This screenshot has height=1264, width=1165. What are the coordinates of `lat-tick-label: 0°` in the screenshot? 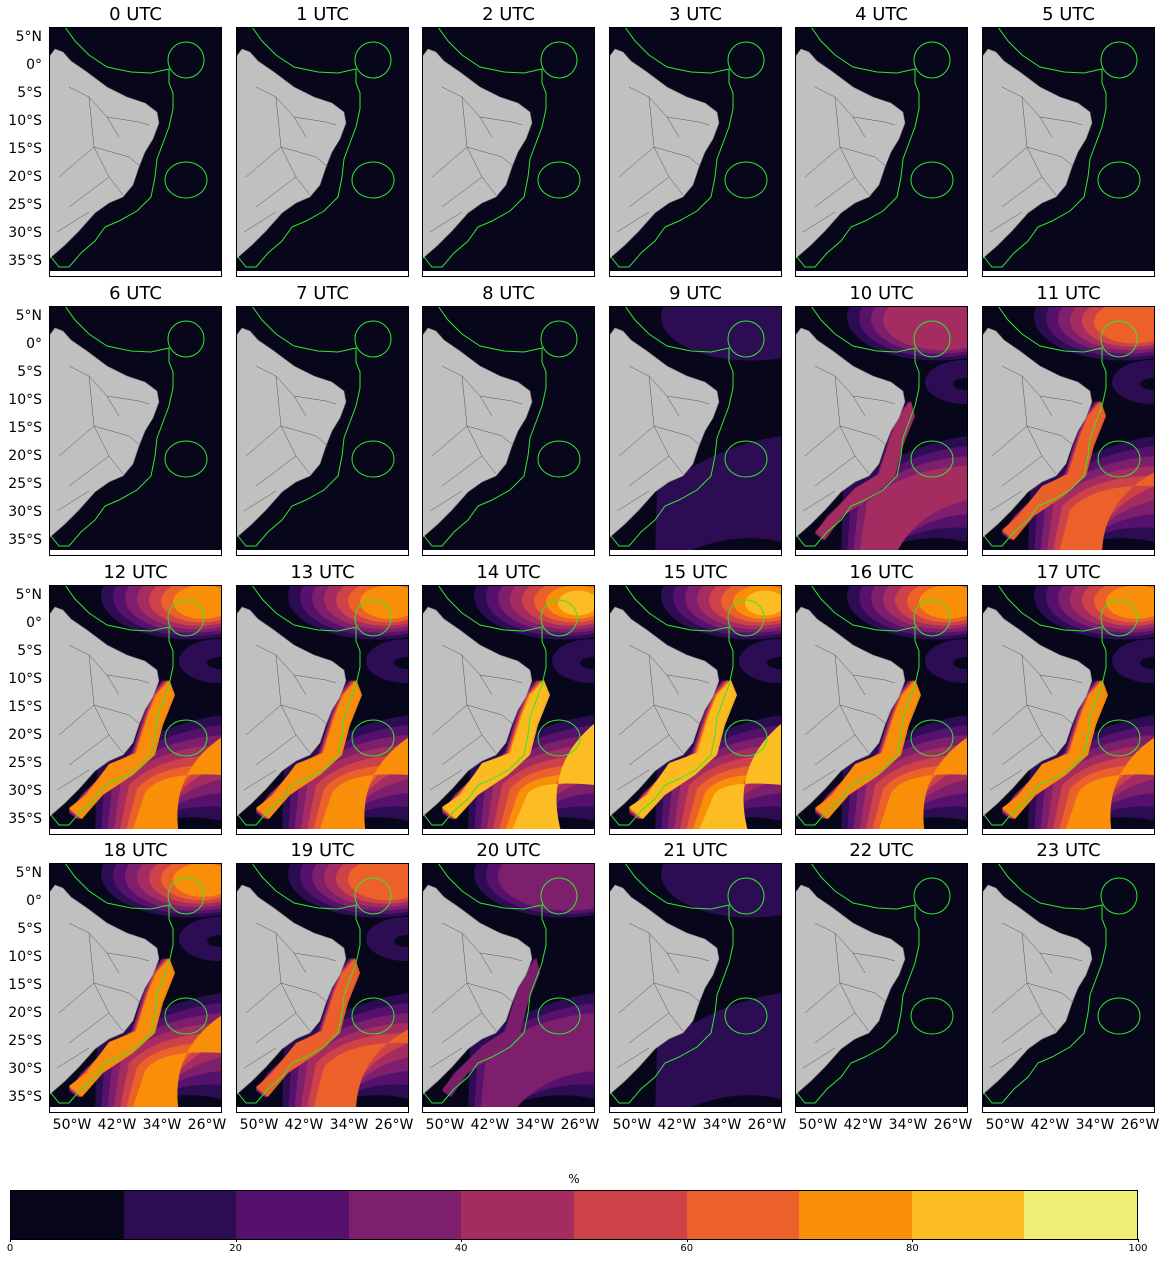 It's located at (34, 901).